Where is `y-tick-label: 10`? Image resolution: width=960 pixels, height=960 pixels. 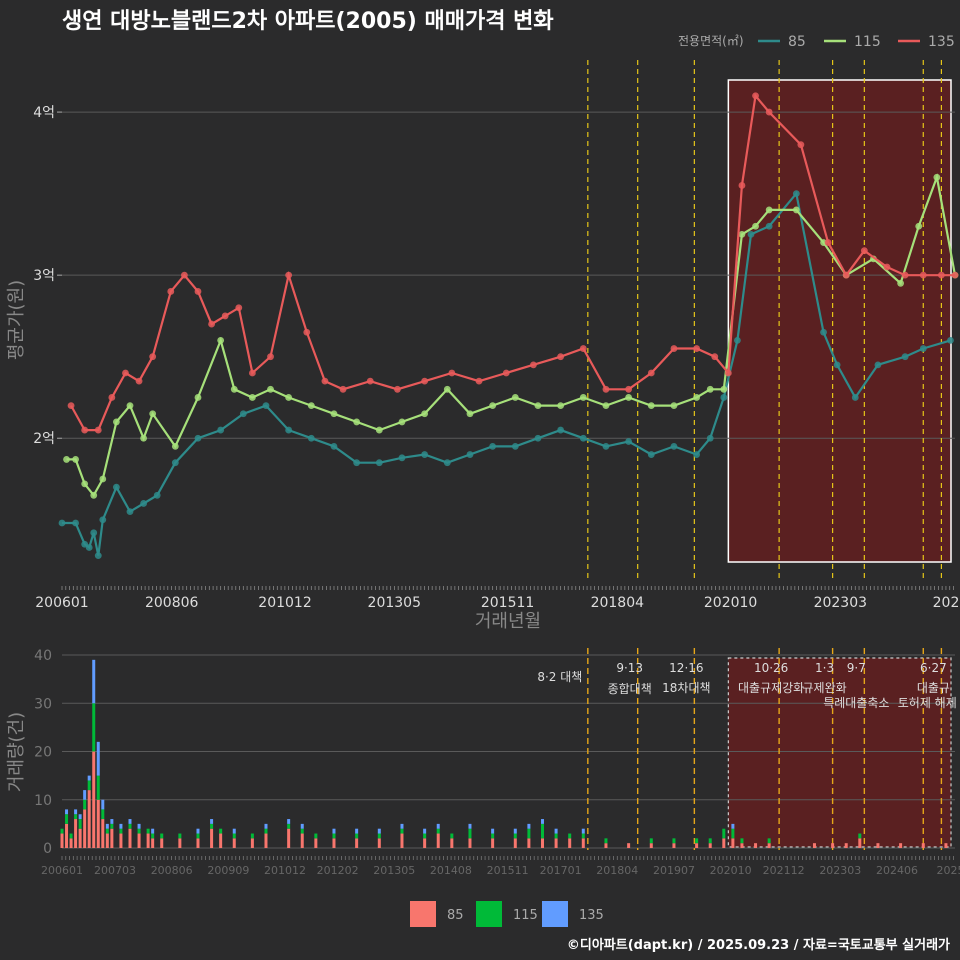
y-tick-label: 10 is located at coordinates (43, 801).